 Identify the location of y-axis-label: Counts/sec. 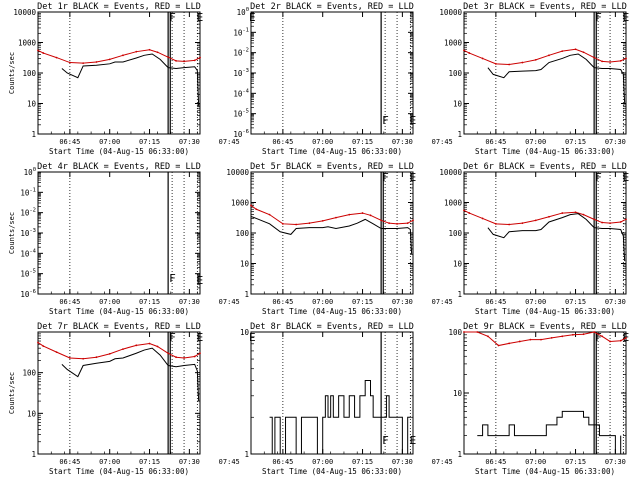
(12, 233).